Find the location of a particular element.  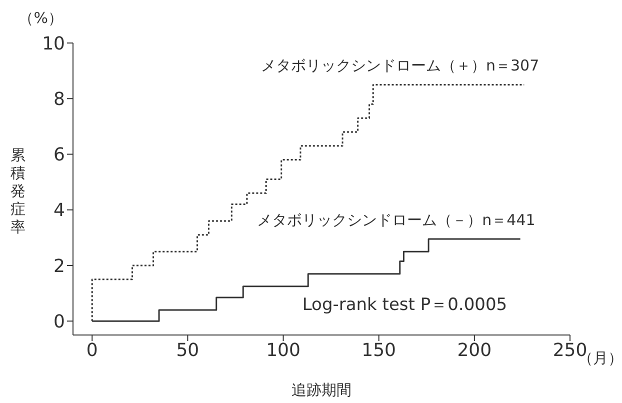

x-tick-label: 100 is located at coordinates (283, 350).